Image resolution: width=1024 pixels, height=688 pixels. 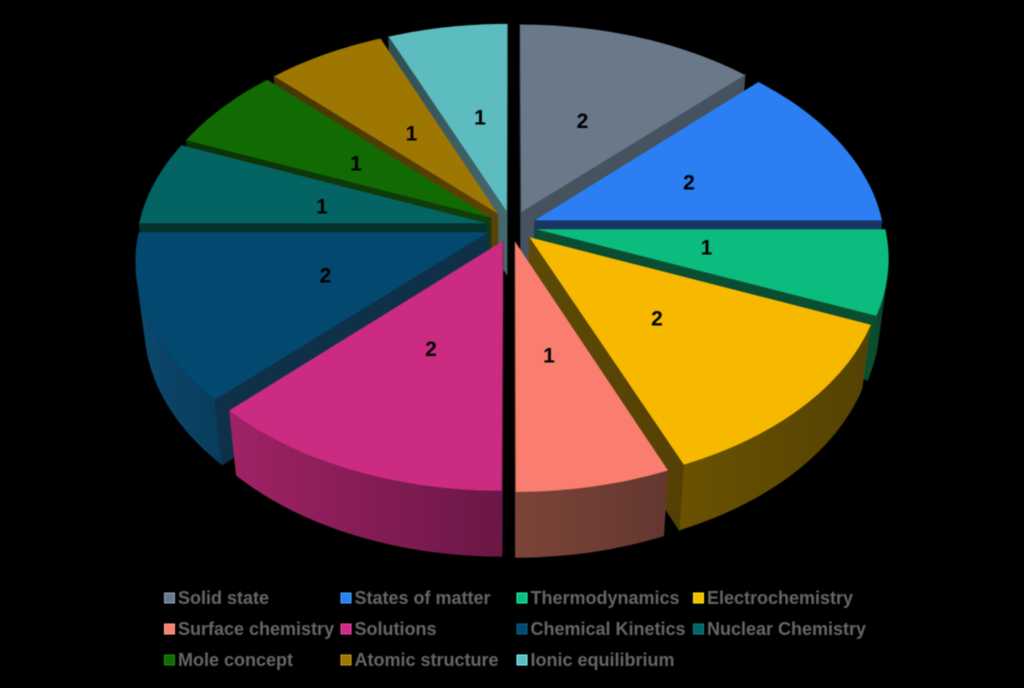 I want to click on svg-text: Mole concept, so click(x=235, y=660).